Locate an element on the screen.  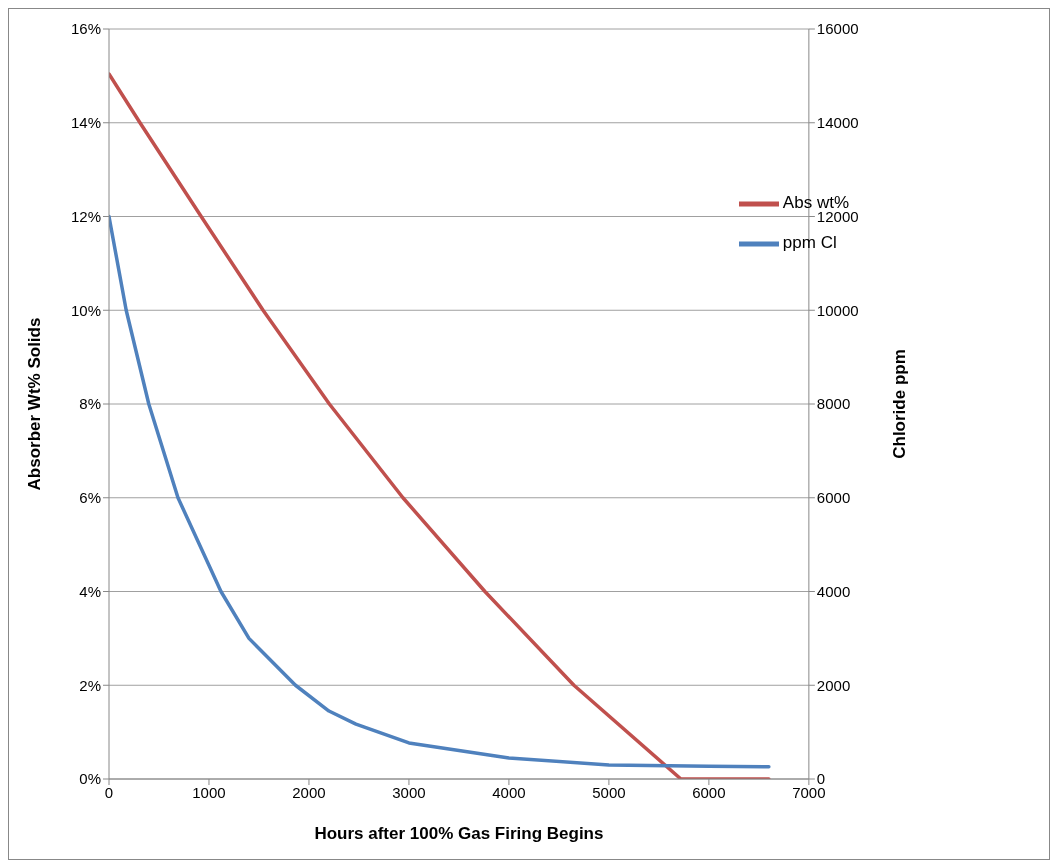
y-tick-label: 6% is located at coordinates (90, 498).